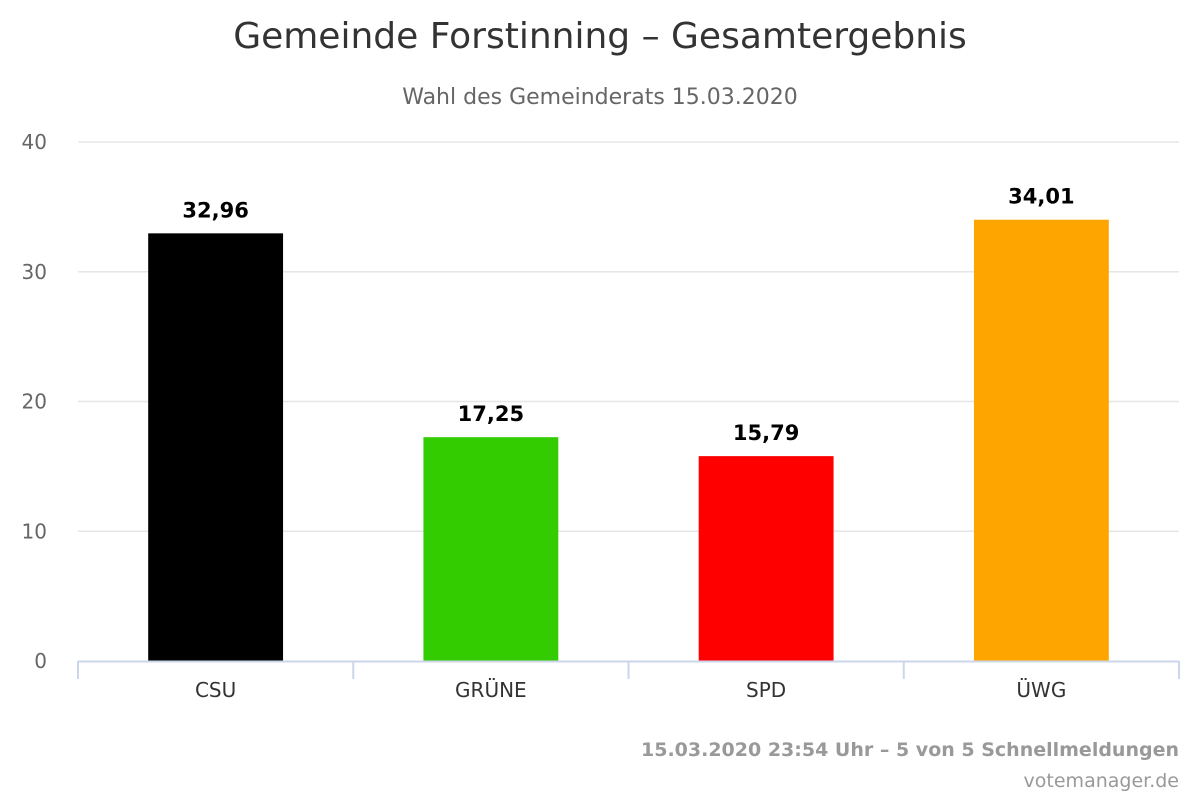 The width and height of the screenshot is (1200, 800). Describe the element at coordinates (34, 142) in the screenshot. I see `y-tick-label: 40` at that location.